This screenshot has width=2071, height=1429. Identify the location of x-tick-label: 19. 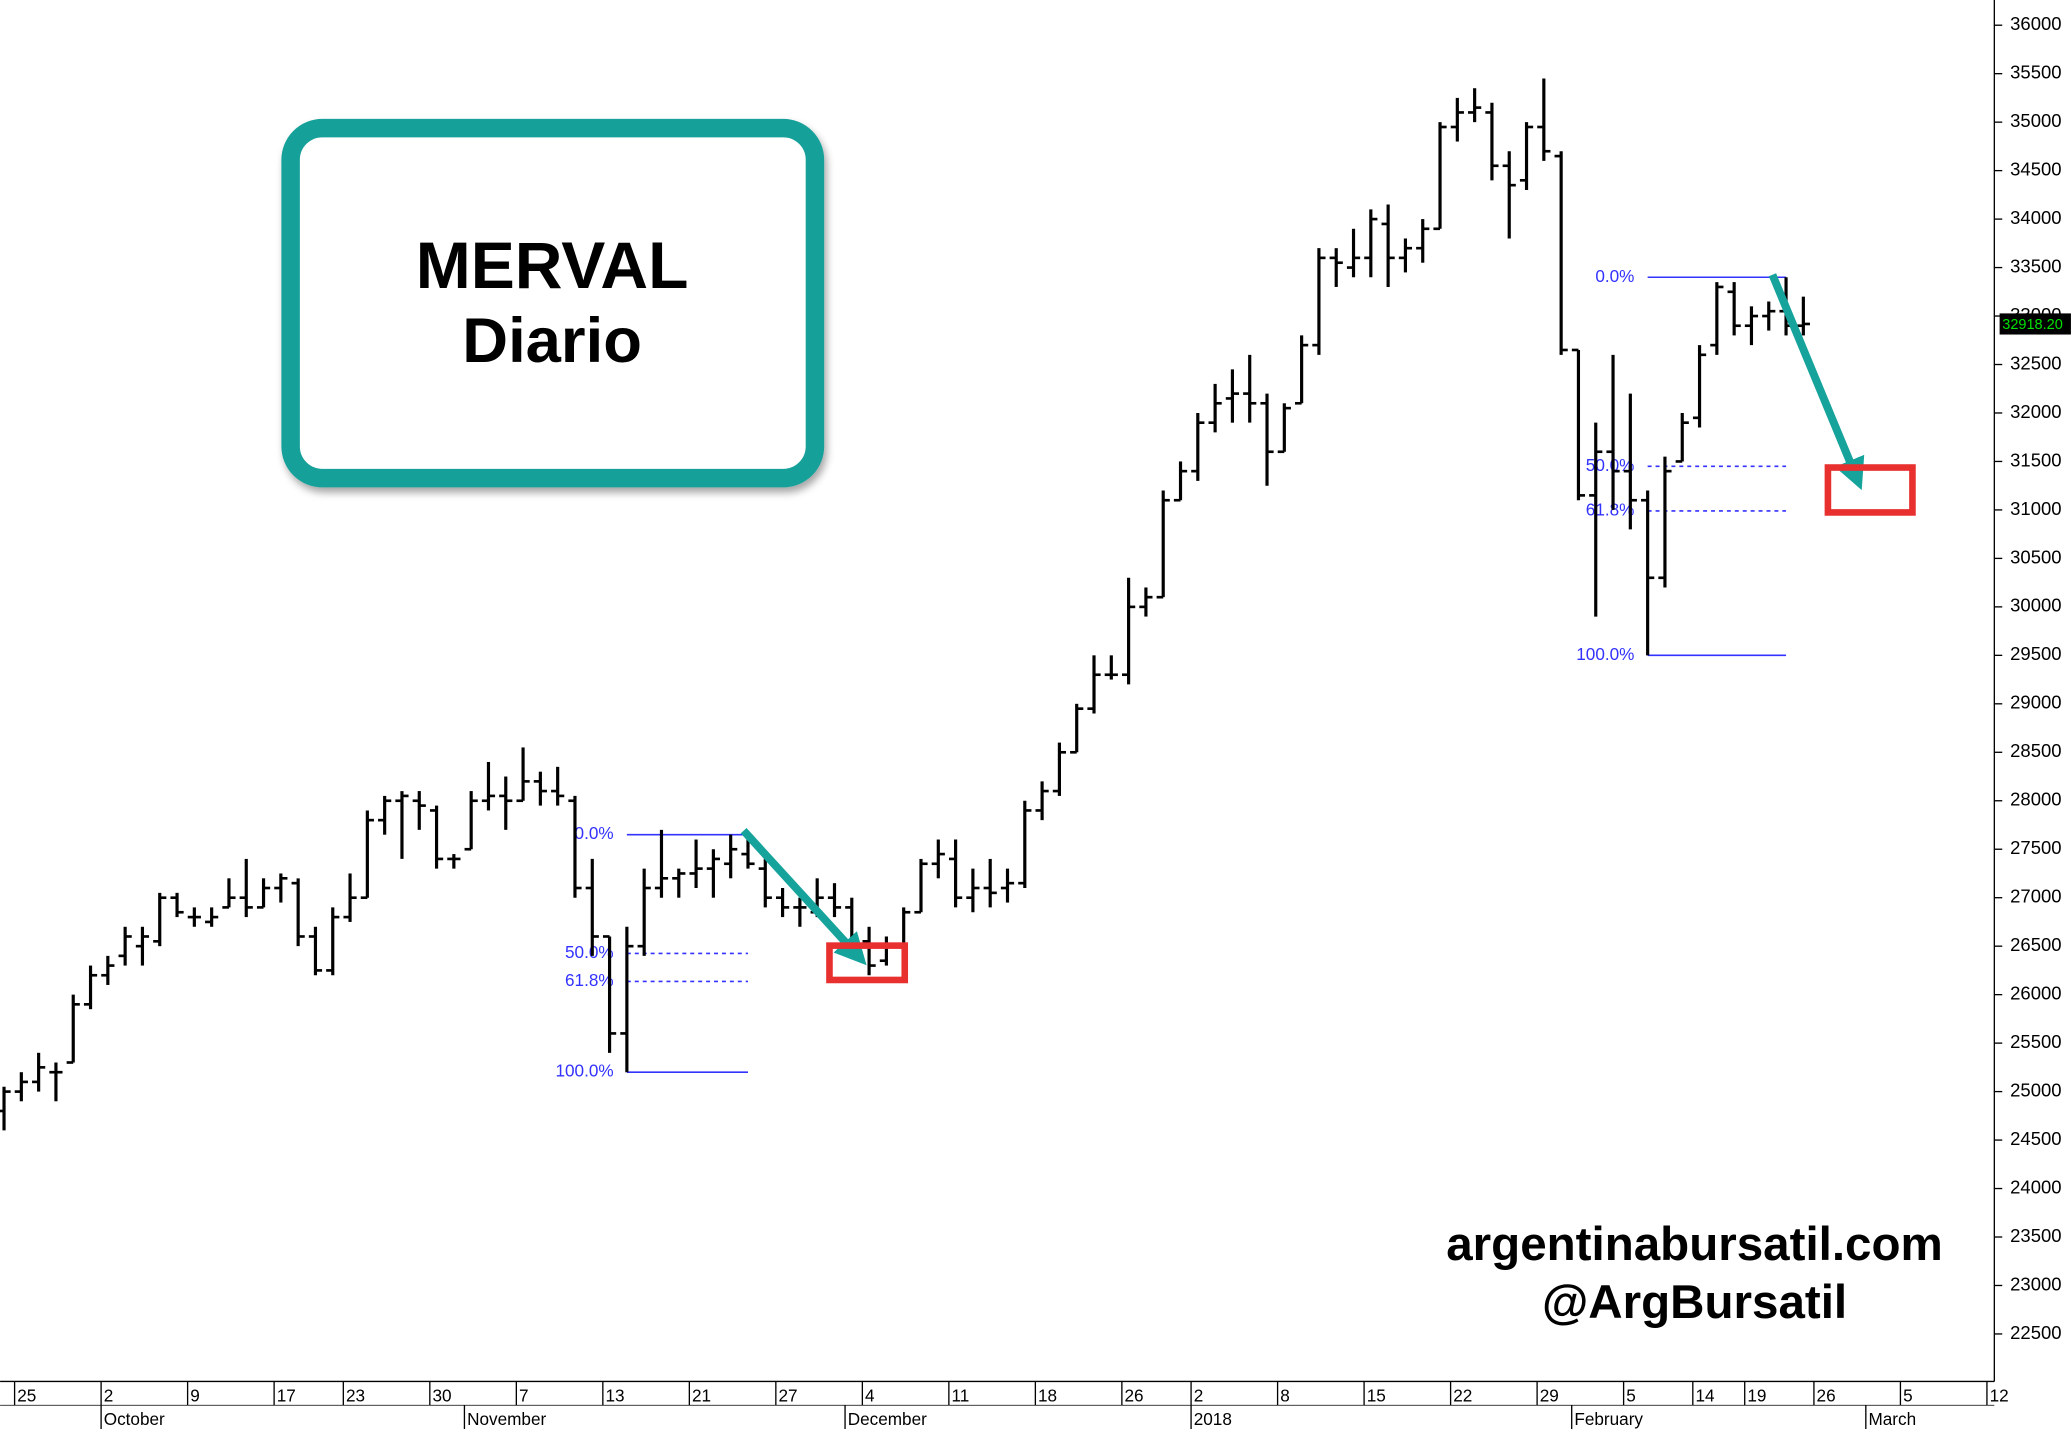
(1756, 1395).